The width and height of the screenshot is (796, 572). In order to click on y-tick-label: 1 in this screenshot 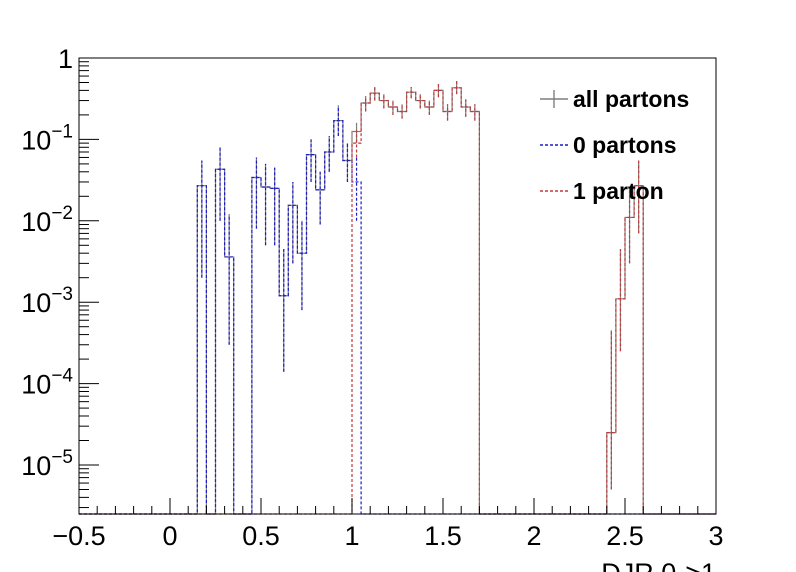, I will do `click(65, 59)`.